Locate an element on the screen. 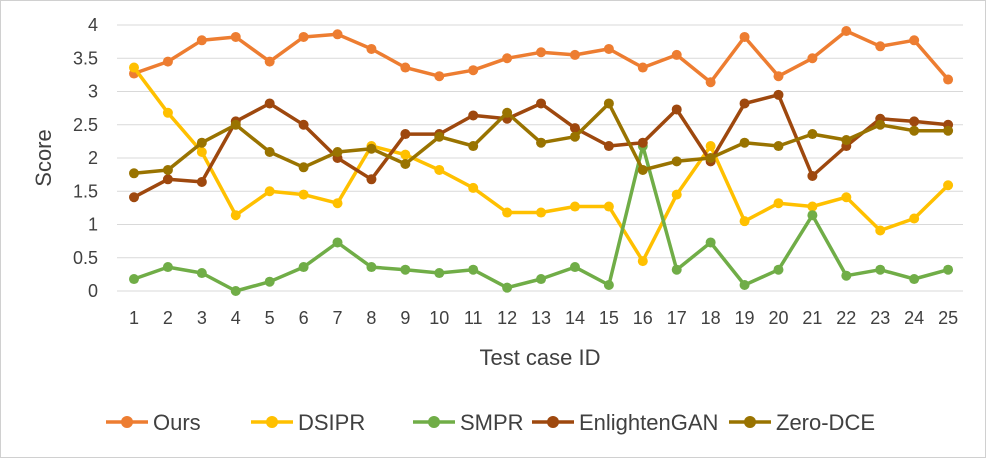 This screenshot has height=458, width=986. y-axis-title: Score is located at coordinates (43, 157).